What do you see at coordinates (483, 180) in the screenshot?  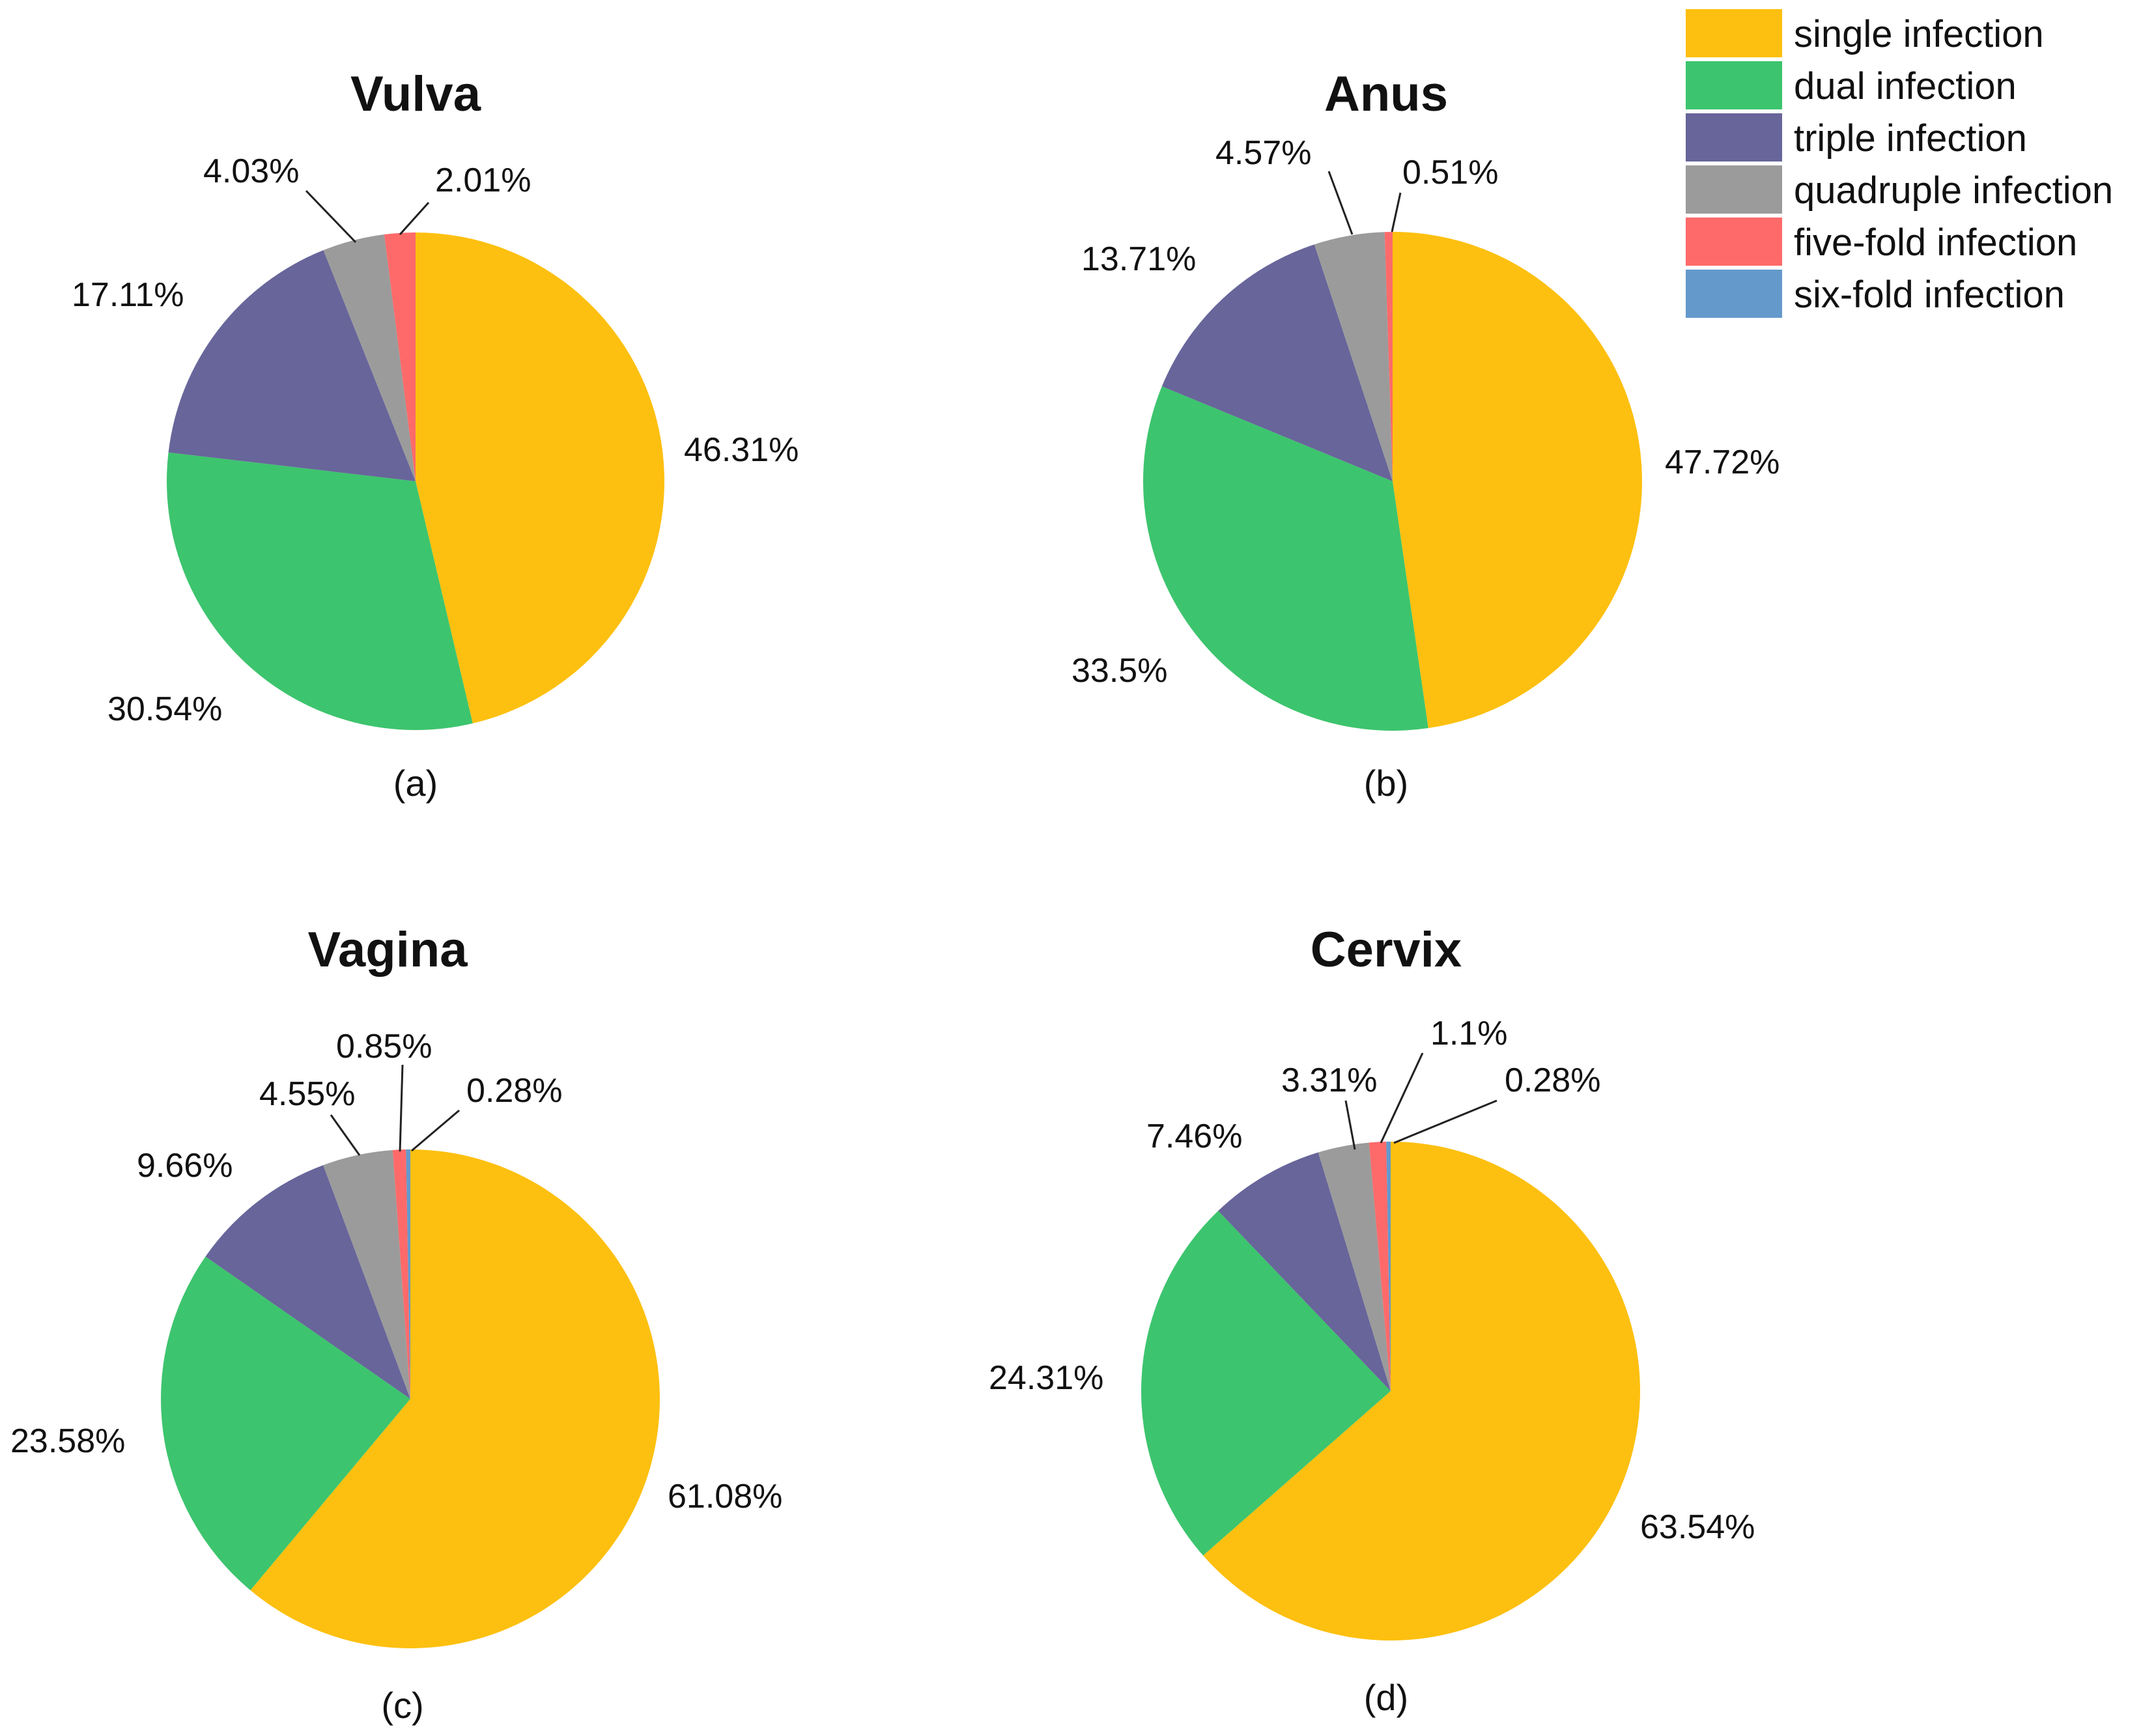 I see `data-label: 2.01%` at bounding box center [483, 180].